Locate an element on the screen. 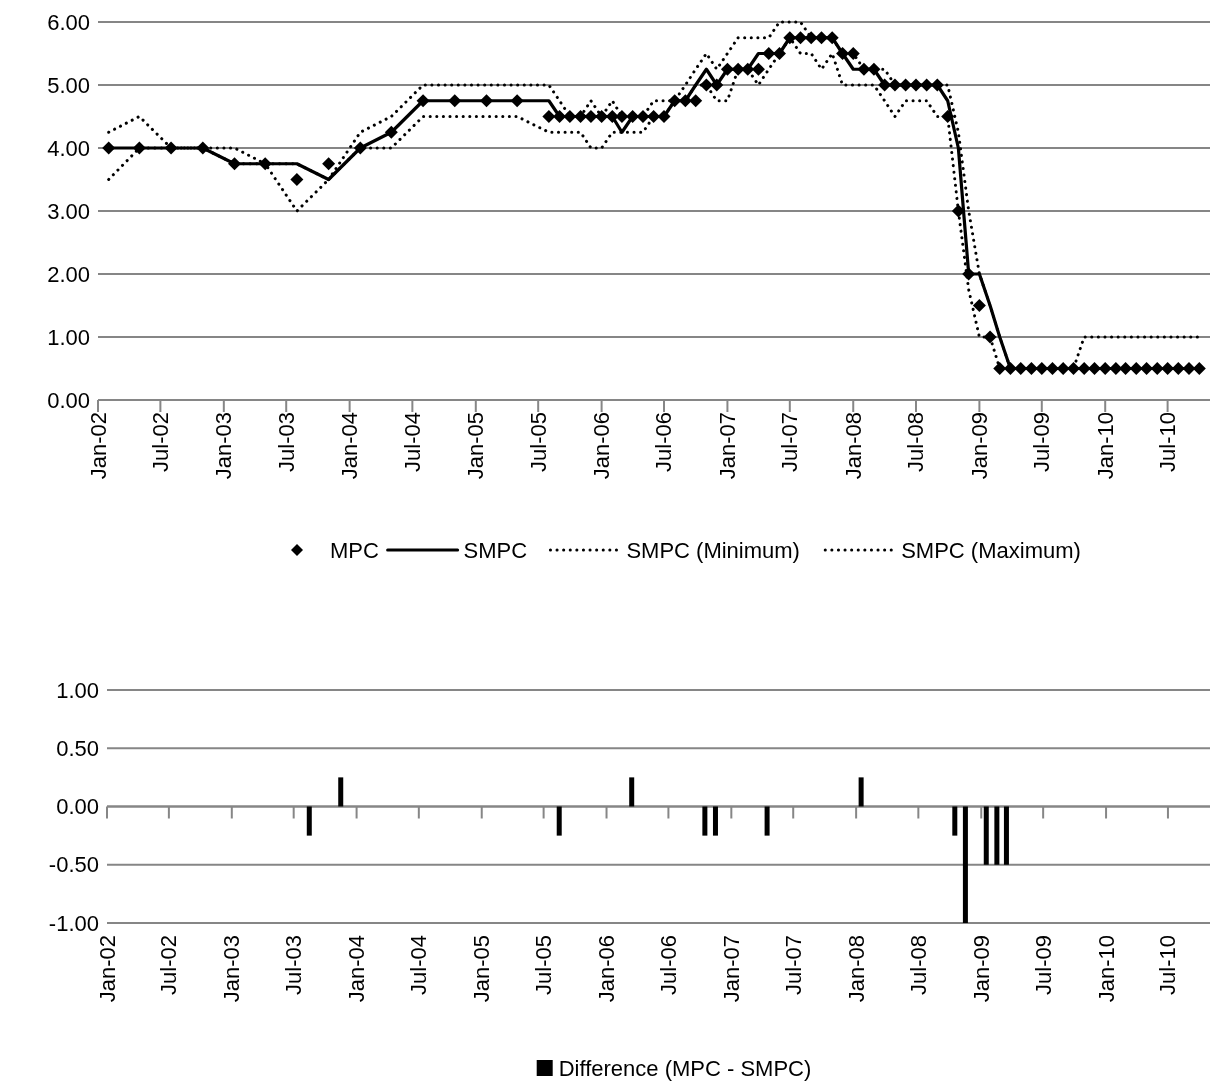  y-tick-label: 6.00 is located at coordinates (68, 22).